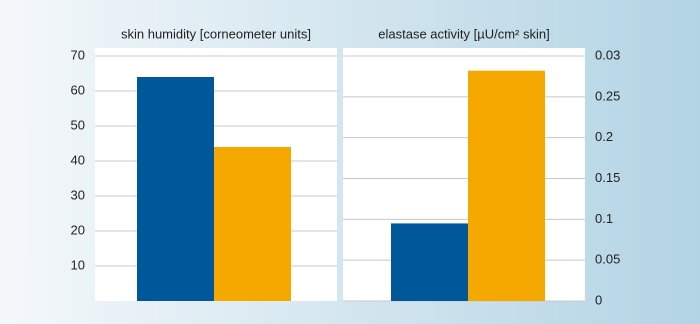 The height and width of the screenshot is (324, 700). I want to click on y-tick-label: 40, so click(78, 159).